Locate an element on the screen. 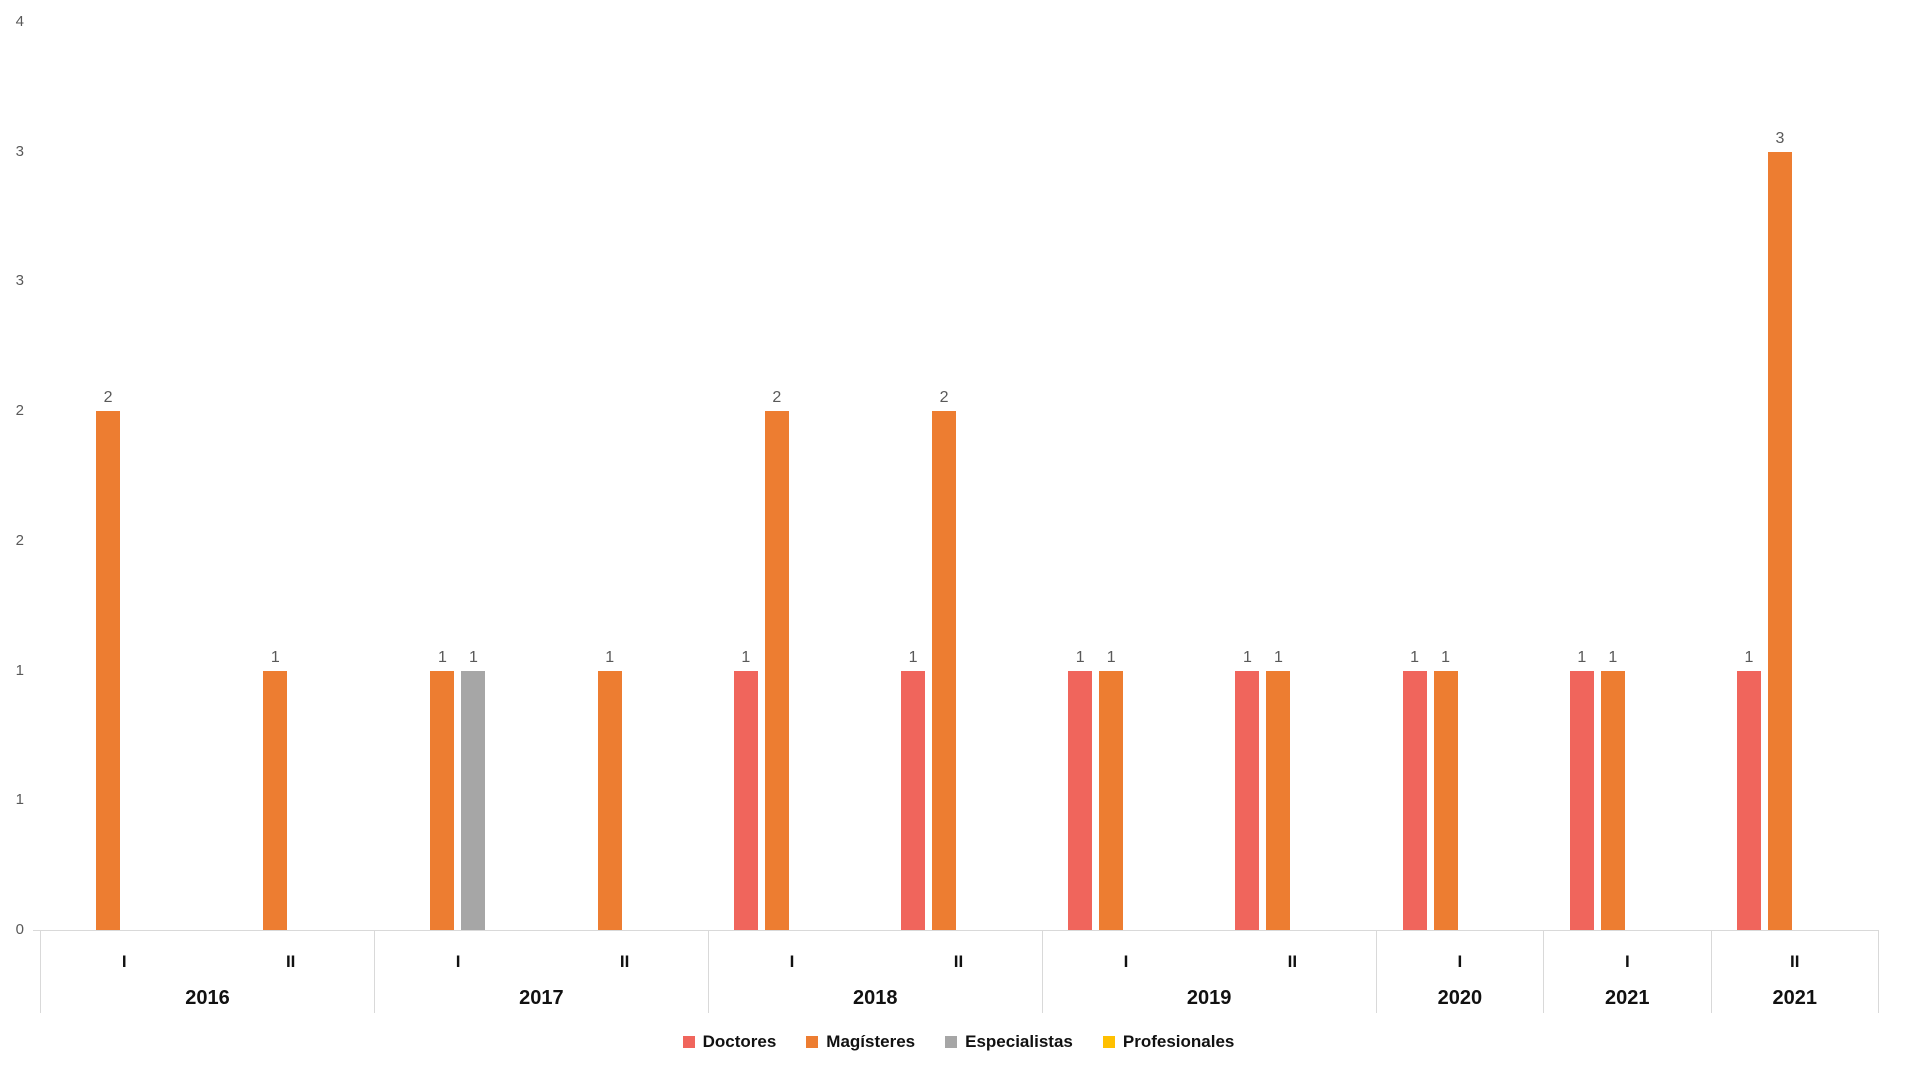 The height and width of the screenshot is (1077, 1917). year-label: 2020 is located at coordinates (1460, 997).